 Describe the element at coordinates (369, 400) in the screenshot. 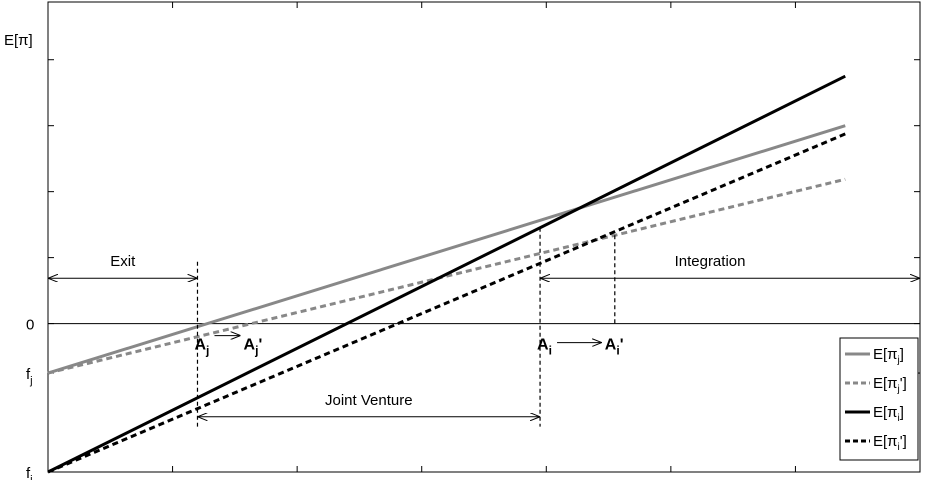

I see `region-label-1: Joint Venture` at that location.